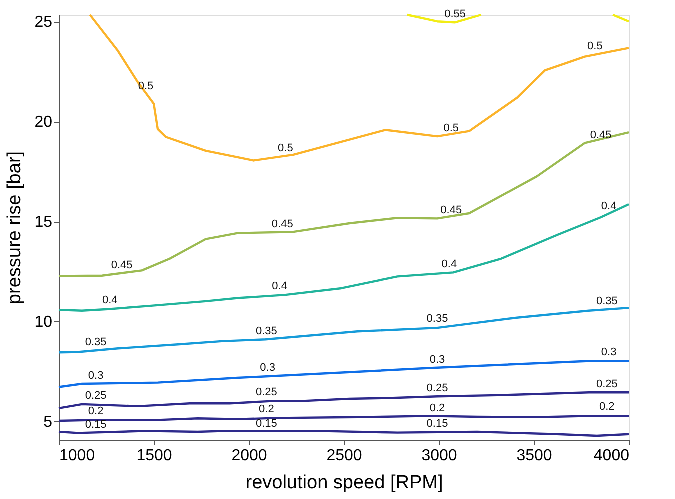 The image size is (675, 499). I want to click on x-tick-label: 1500, so click(154, 456).